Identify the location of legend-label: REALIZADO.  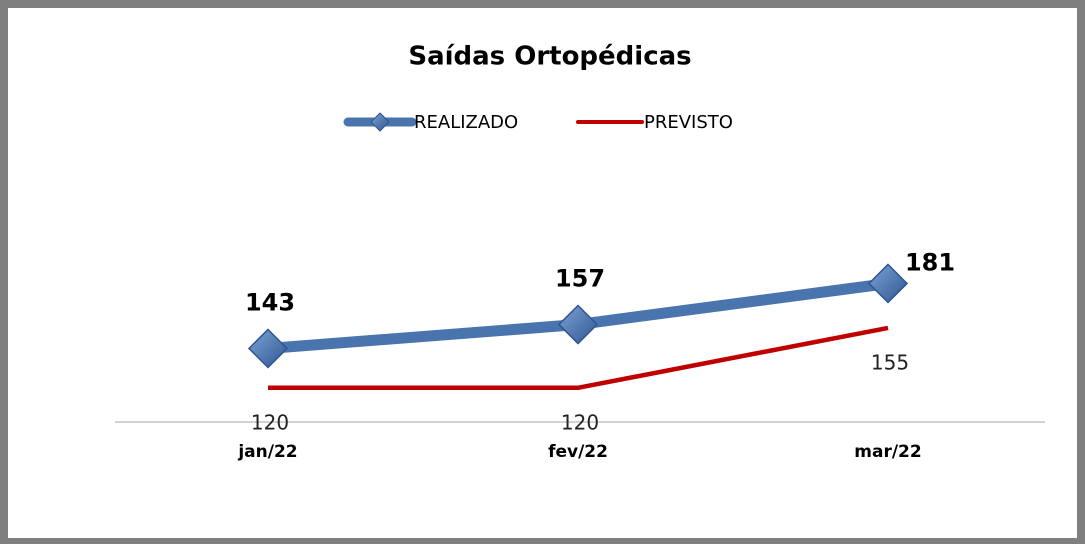
(466, 122).